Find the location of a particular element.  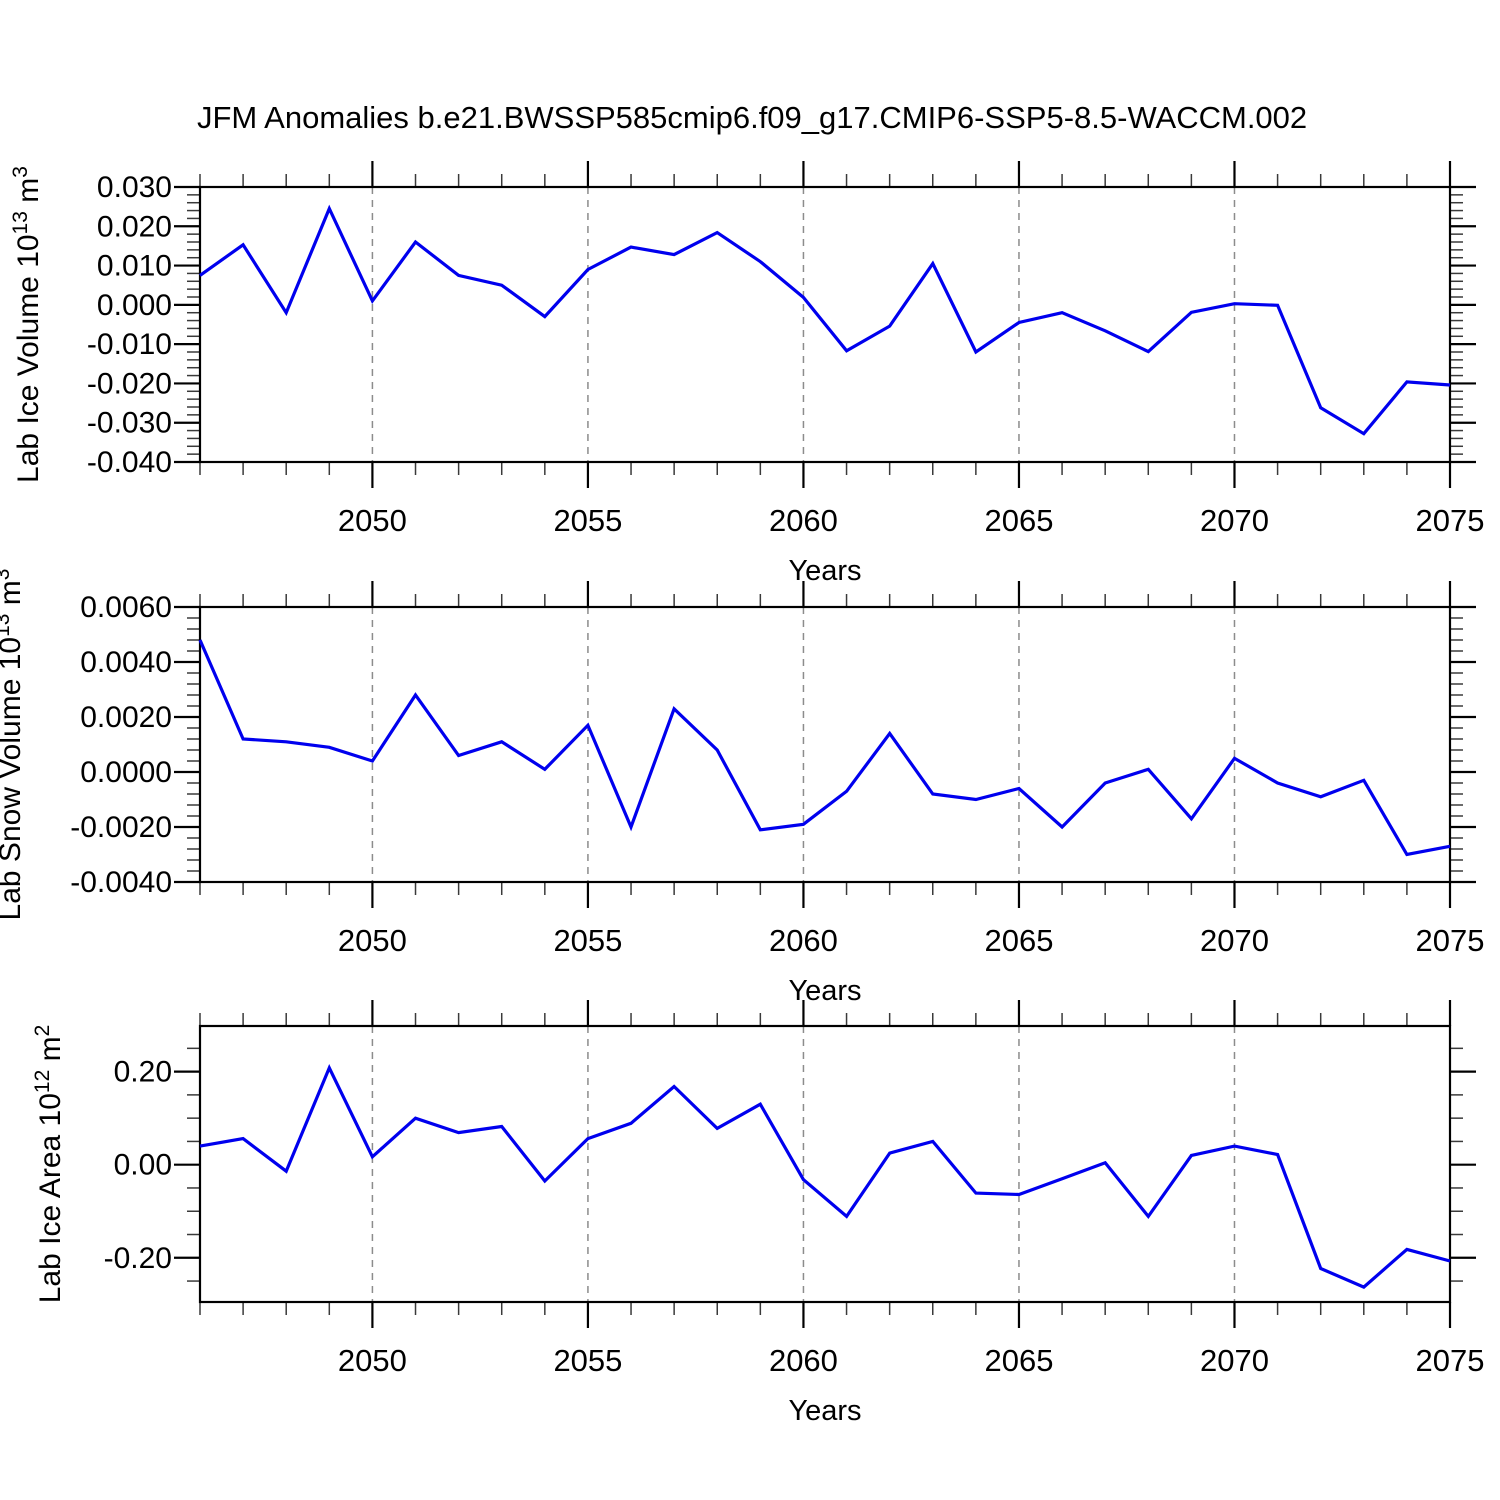

y-tick-label: -0.0040 is located at coordinates (121, 882).